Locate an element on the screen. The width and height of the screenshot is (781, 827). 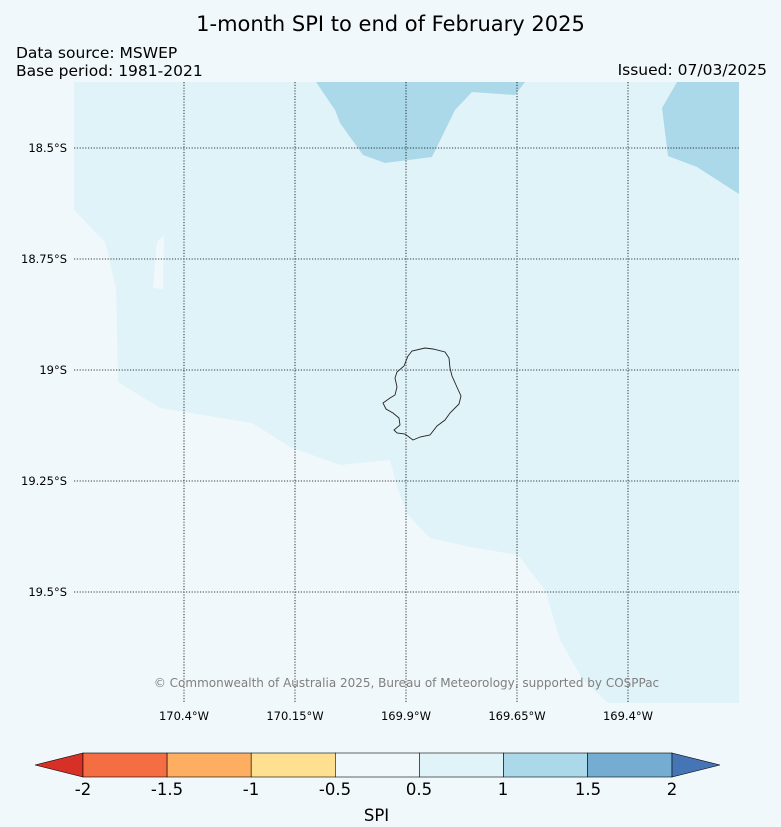
lon-label-170-15: 170.15°W is located at coordinates (295, 716).